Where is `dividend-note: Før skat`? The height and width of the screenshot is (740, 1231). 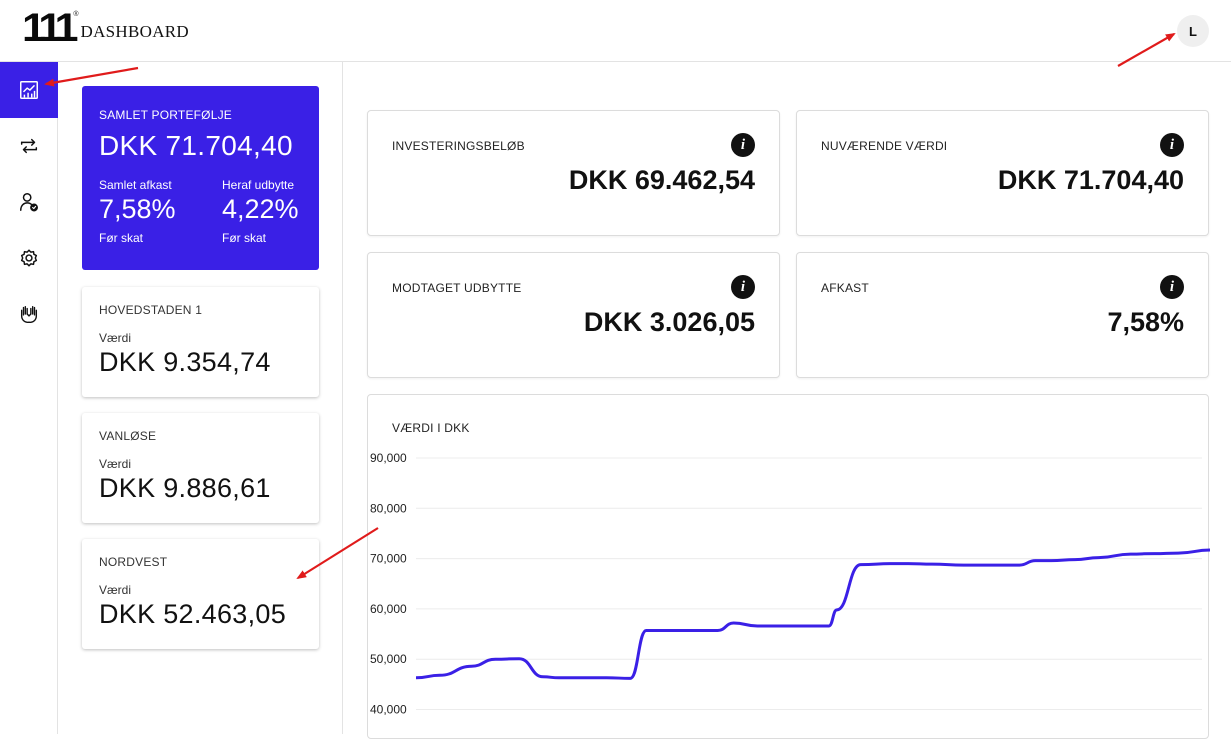 dividend-note: Før skat is located at coordinates (244, 238).